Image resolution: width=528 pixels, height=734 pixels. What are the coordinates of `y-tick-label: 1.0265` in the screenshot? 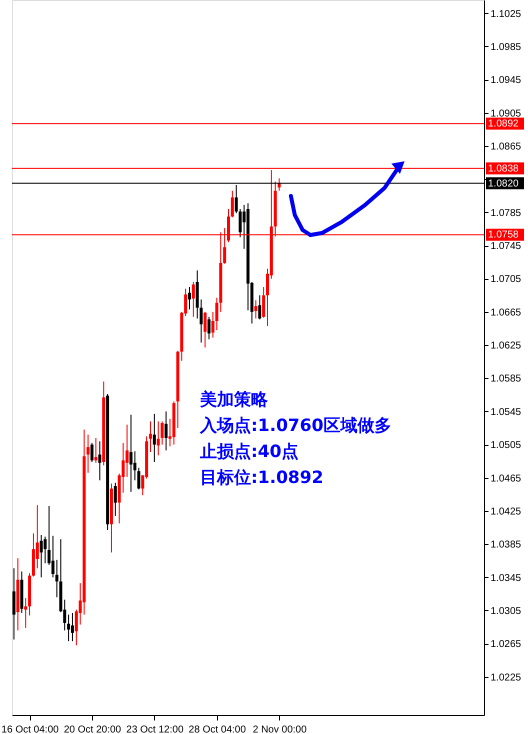 It's located at (506, 644).